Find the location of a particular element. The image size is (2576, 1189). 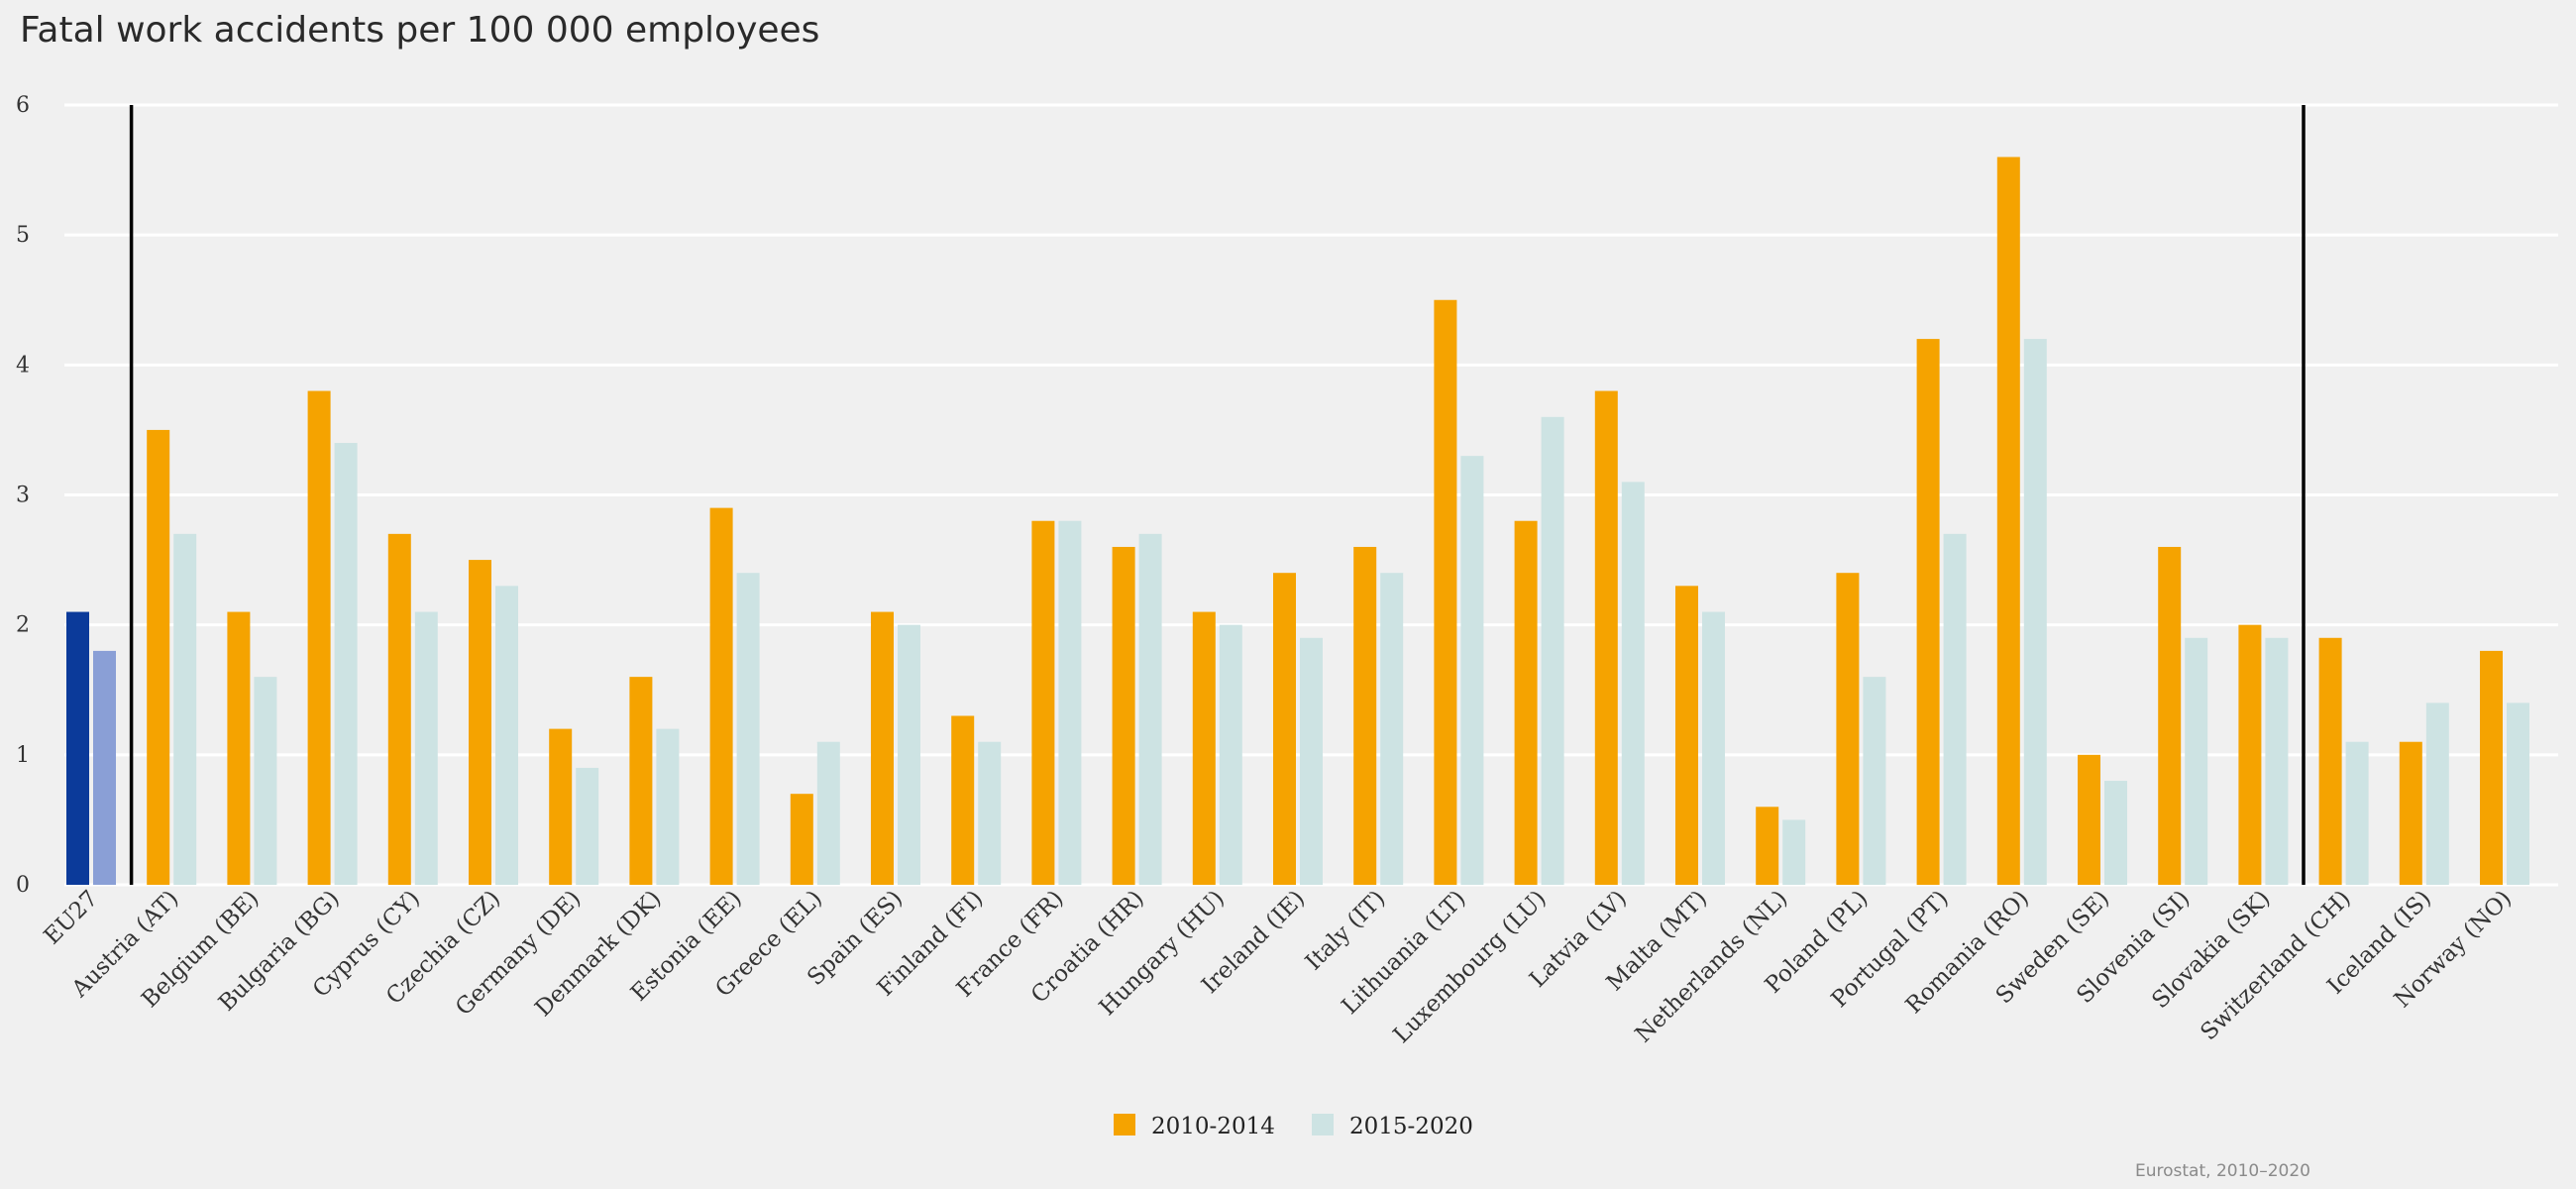

y-tick-label: 2 is located at coordinates (23, 626).